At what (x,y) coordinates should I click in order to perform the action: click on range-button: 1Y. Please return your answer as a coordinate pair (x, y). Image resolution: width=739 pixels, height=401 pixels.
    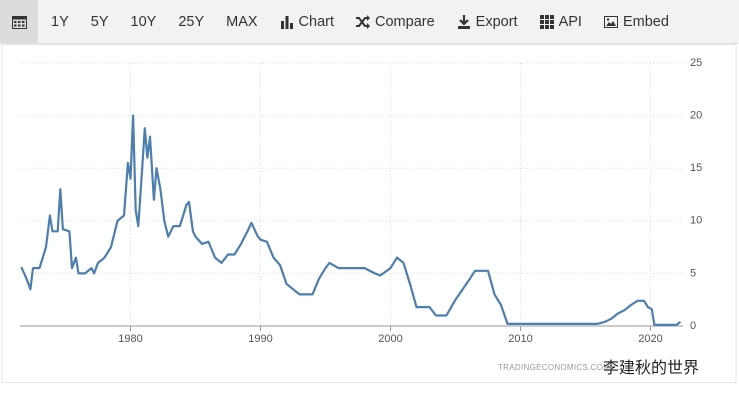
    Looking at the image, I should click on (60, 21).